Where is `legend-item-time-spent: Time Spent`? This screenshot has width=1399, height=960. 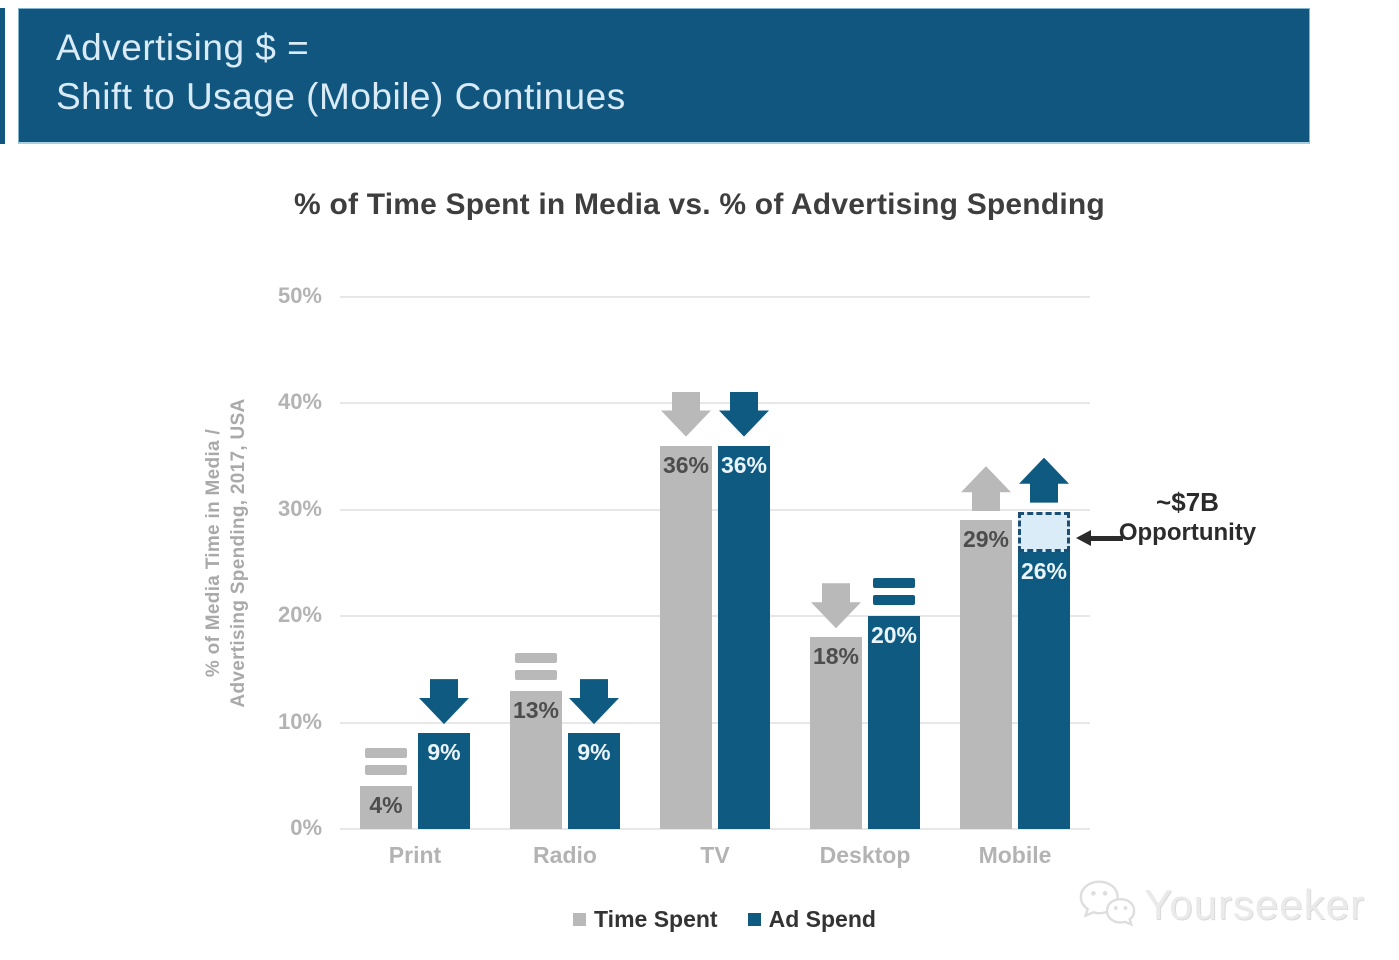
legend-item-time-spent: Time Spent is located at coordinates (645, 919).